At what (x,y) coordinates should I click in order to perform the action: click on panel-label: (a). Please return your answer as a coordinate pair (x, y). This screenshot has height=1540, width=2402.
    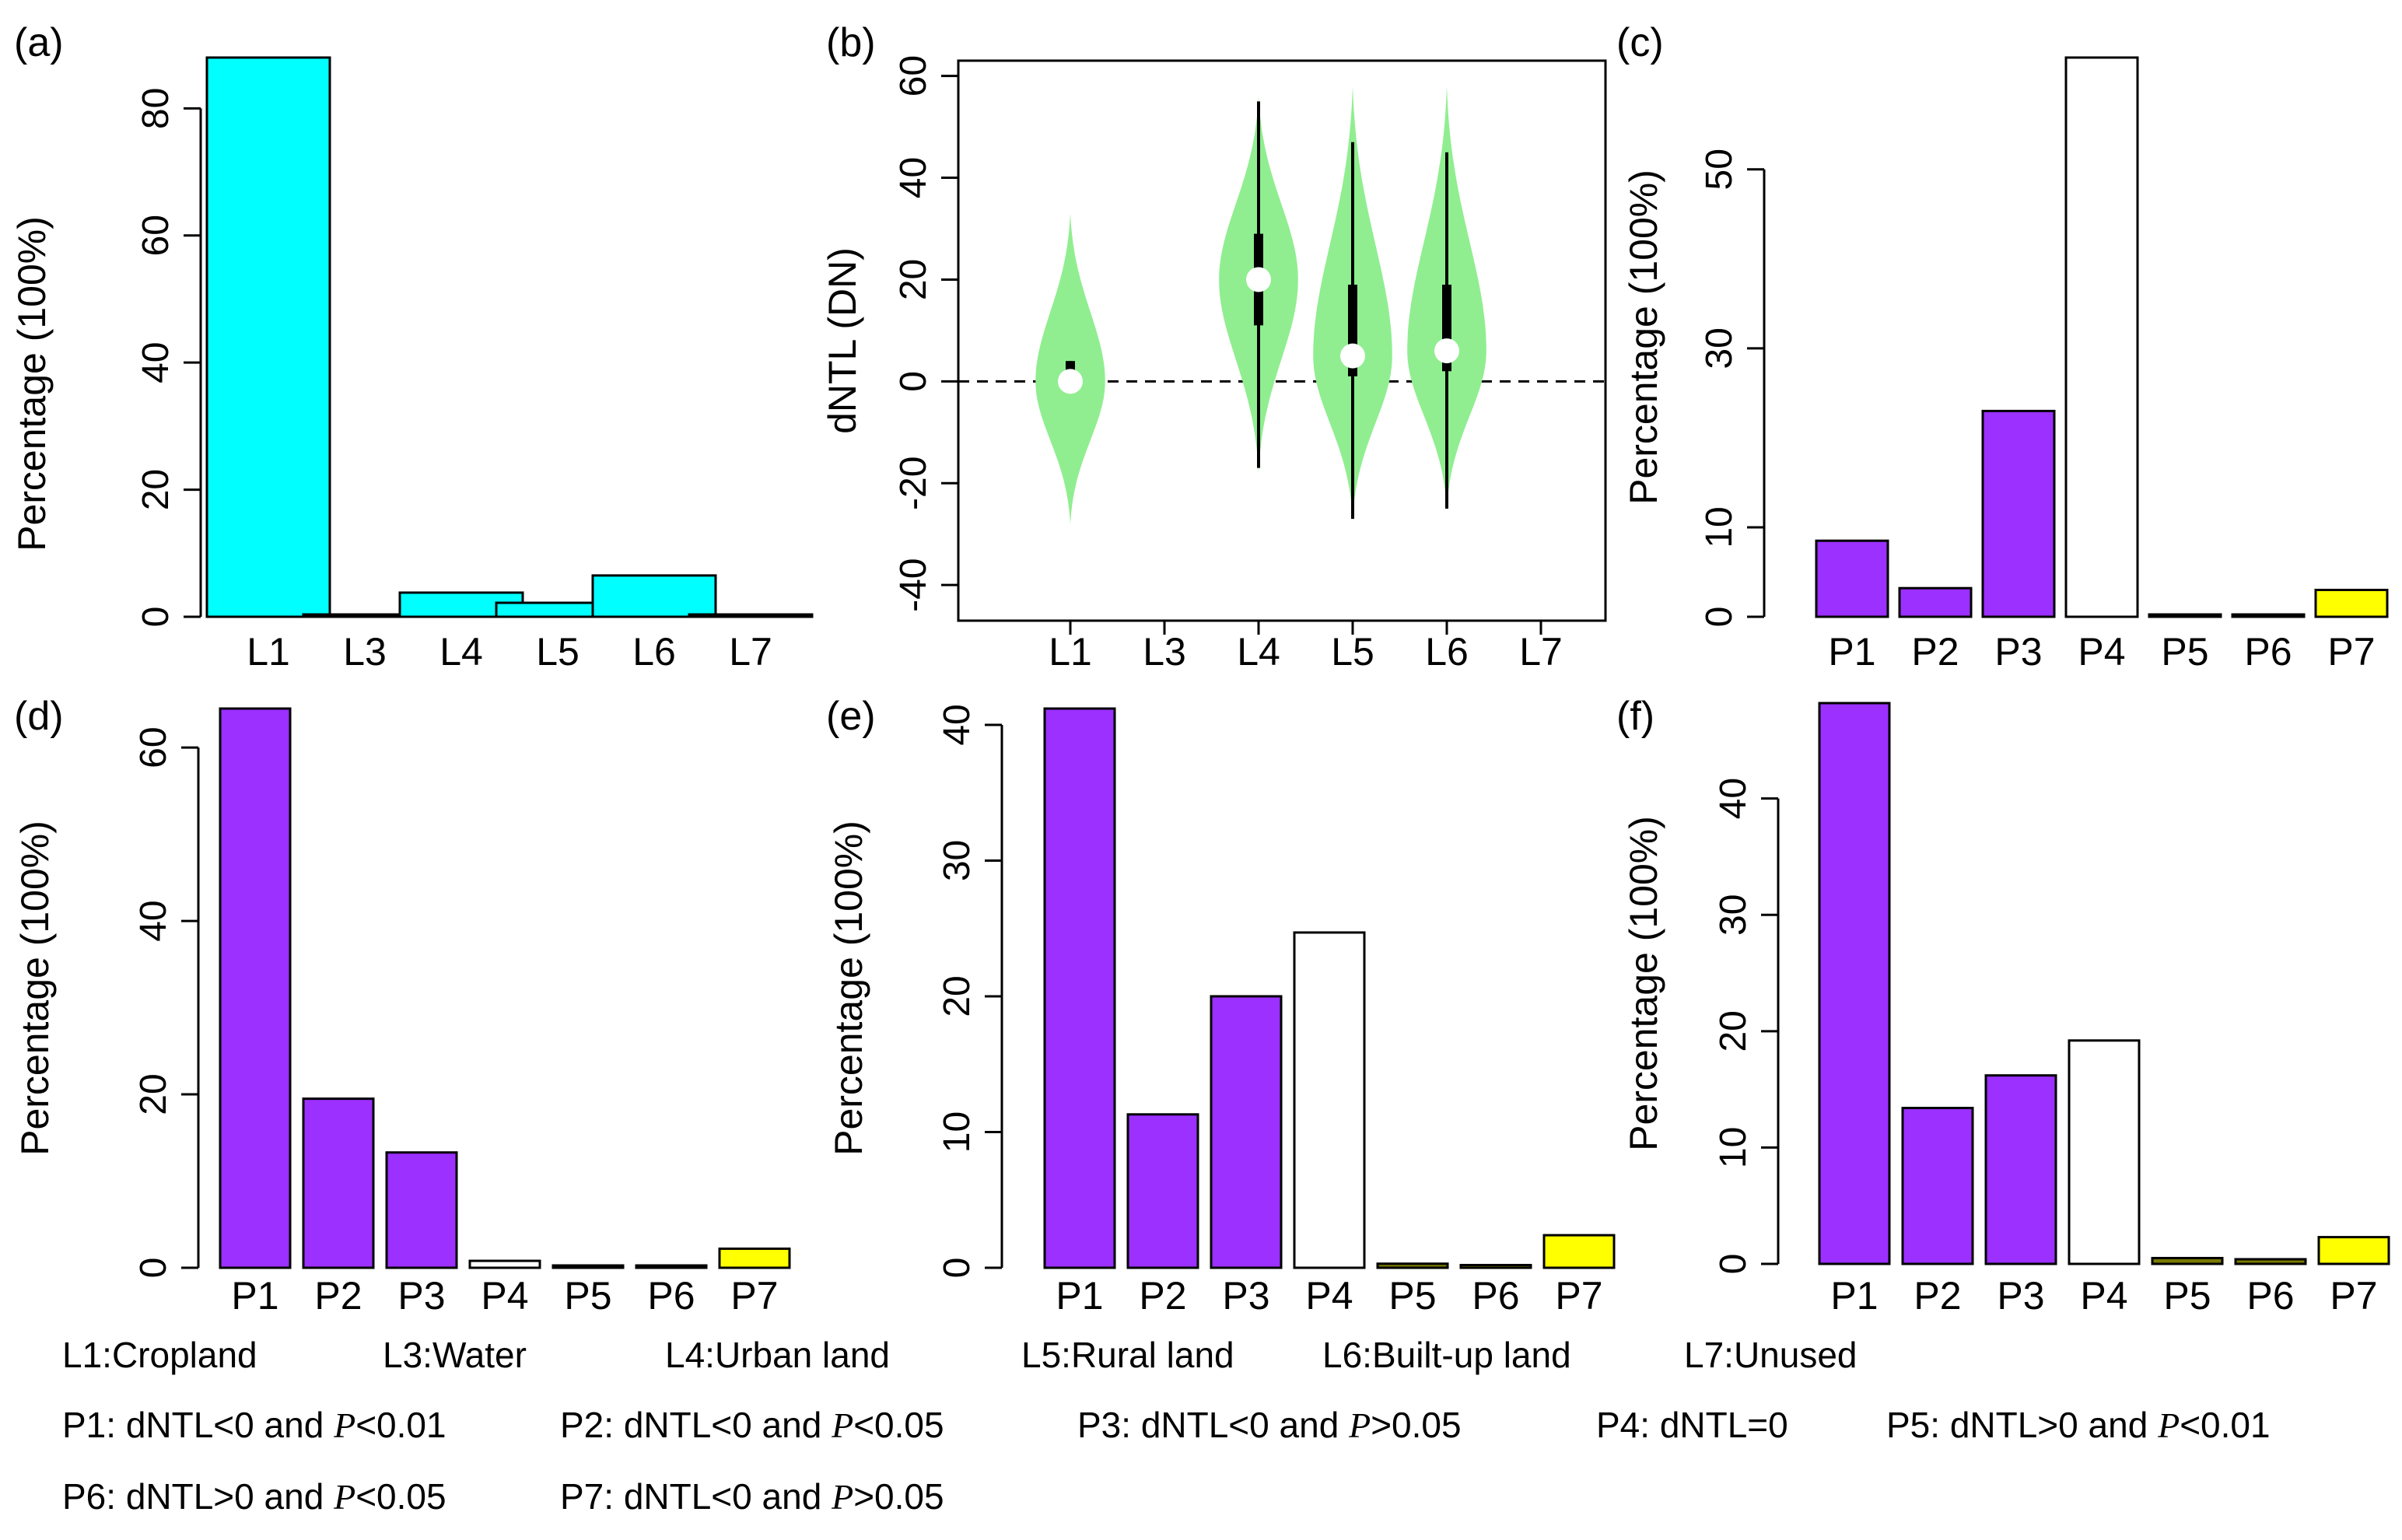
    Looking at the image, I should click on (39, 42).